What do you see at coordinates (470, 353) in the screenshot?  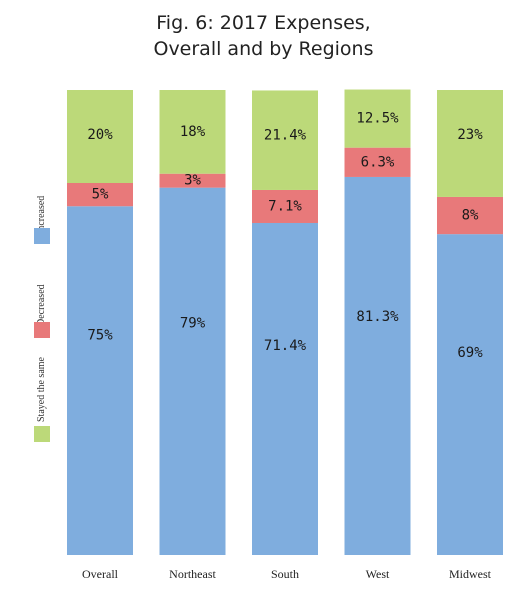 I see `label-midwest-increased: 69%` at bounding box center [470, 353].